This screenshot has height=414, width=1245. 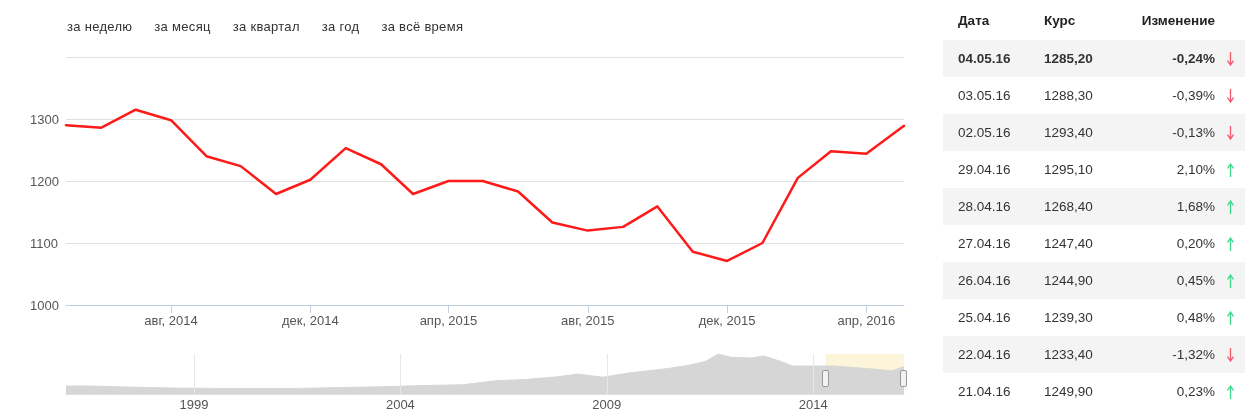 What do you see at coordinates (984, 132) in the screenshot?
I see `text: 02.05.16` at bounding box center [984, 132].